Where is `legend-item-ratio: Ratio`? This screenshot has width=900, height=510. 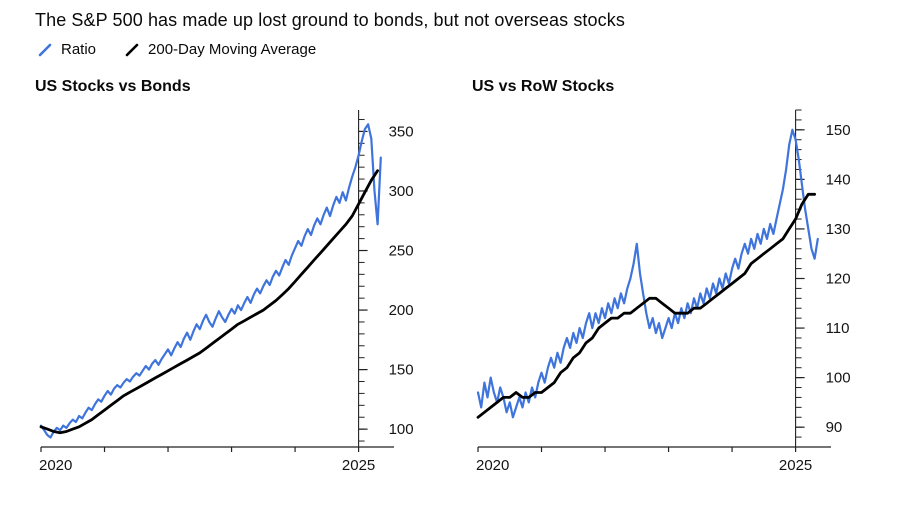
legend-item-ratio: Ratio is located at coordinates (66, 49).